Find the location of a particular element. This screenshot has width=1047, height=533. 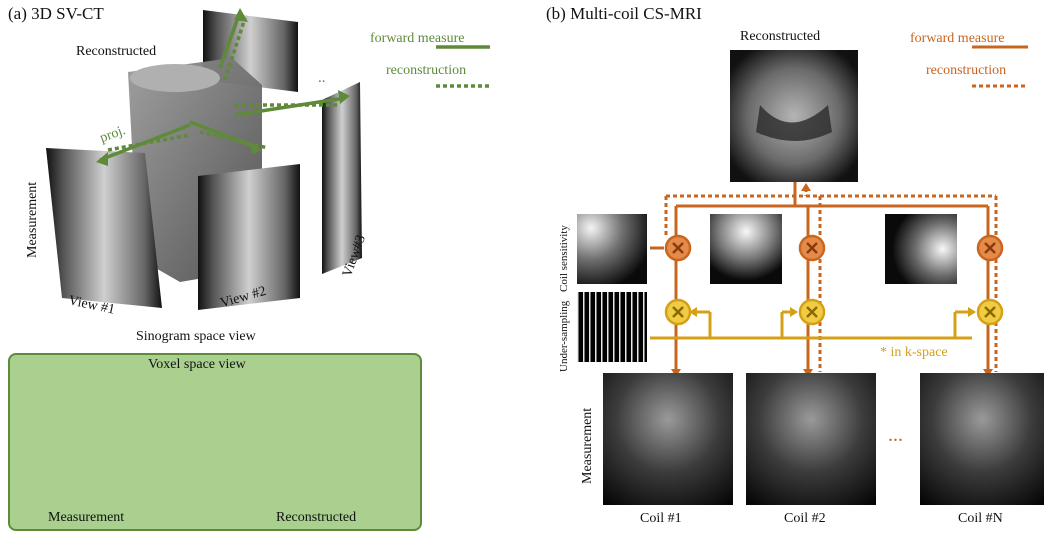

panel-a-dots: .. is located at coordinates (322, 78).